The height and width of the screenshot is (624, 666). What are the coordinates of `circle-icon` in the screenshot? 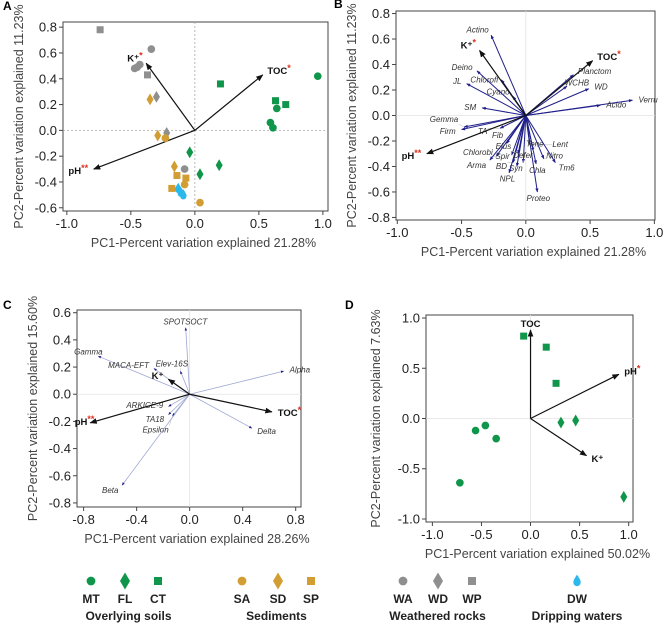 It's located at (403, 581).